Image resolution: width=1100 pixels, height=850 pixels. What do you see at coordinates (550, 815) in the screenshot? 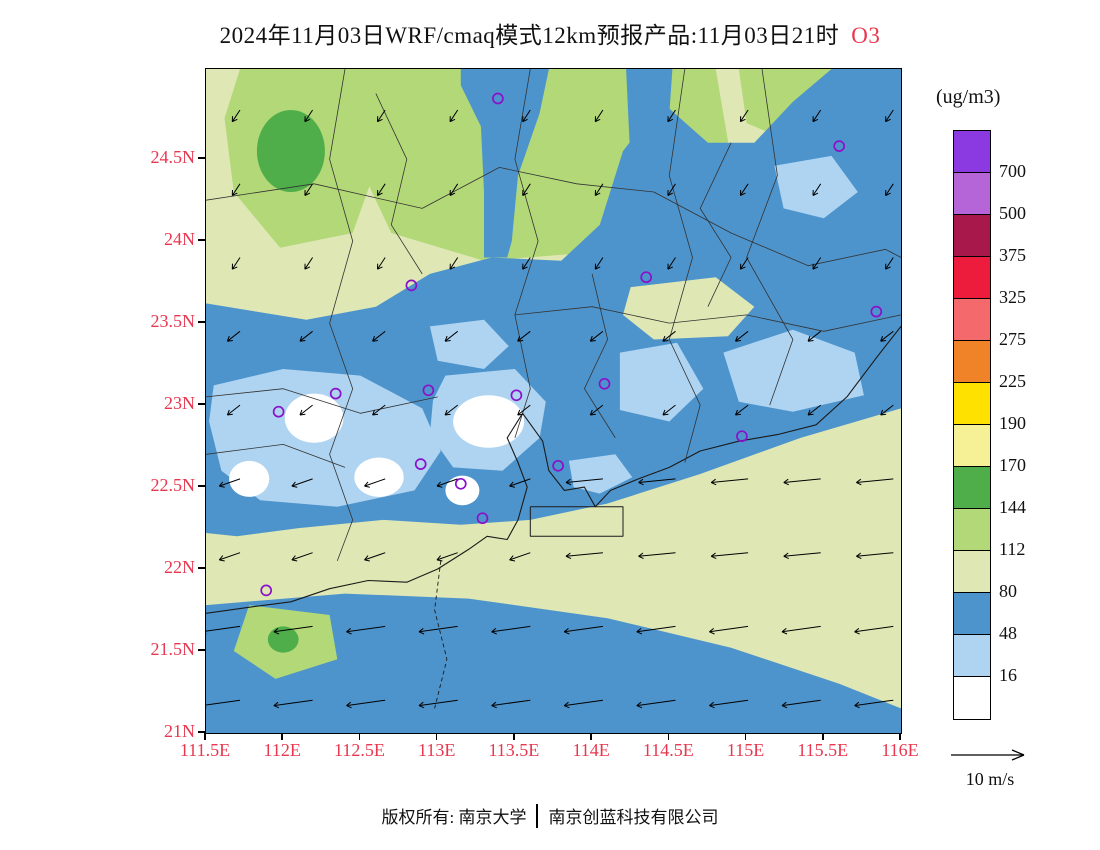
I see `footer: 版权所有: 南京大学 南京创蓝科技有限公司` at bounding box center [550, 815].